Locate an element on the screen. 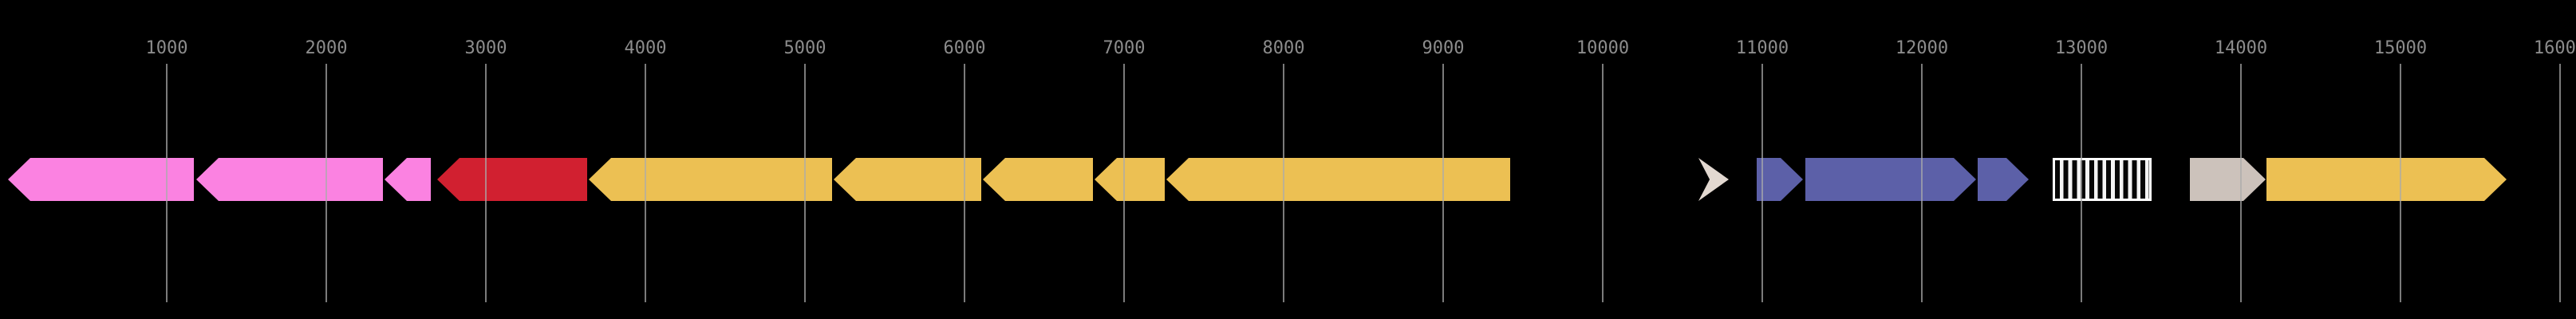 The height and width of the screenshot is (319, 2576). axis-tick-label: 2000 is located at coordinates (327, 48).